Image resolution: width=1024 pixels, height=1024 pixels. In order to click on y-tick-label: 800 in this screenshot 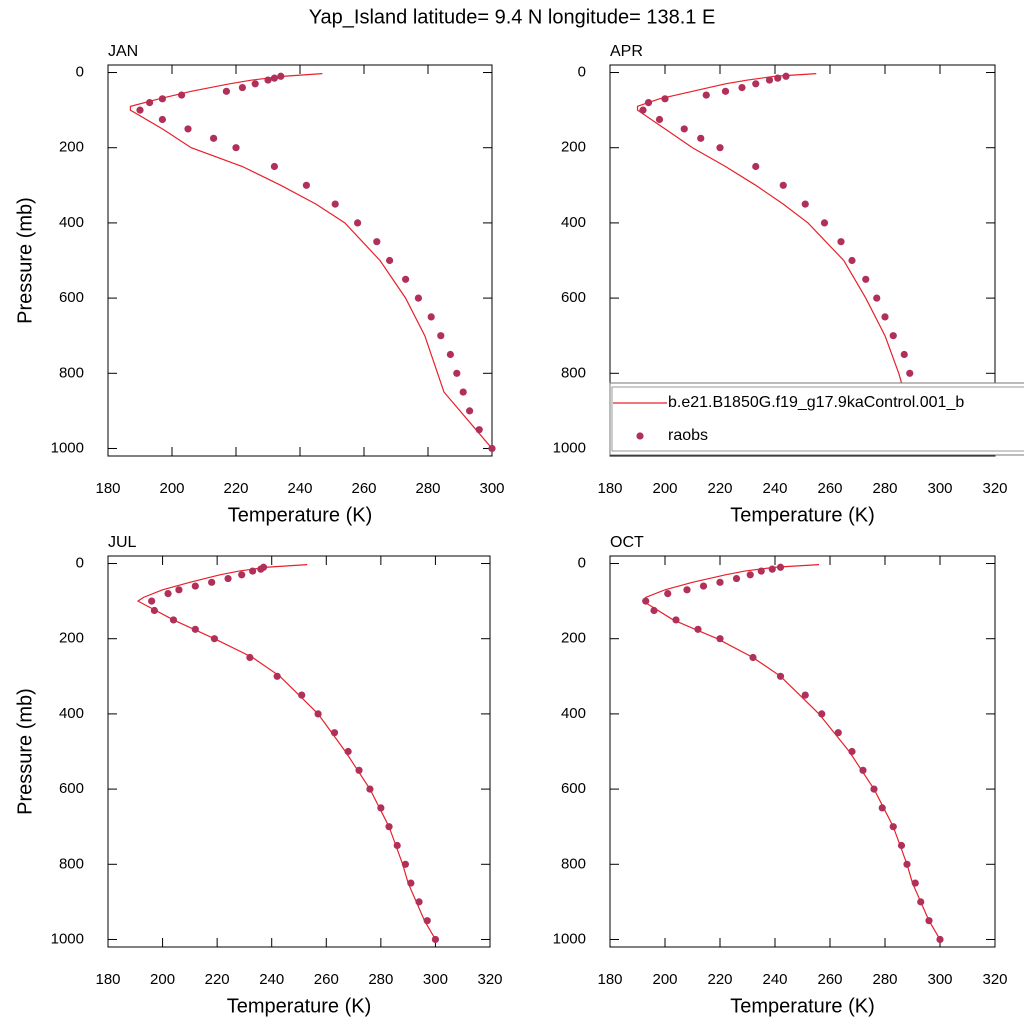, I will do `click(573, 863)`.